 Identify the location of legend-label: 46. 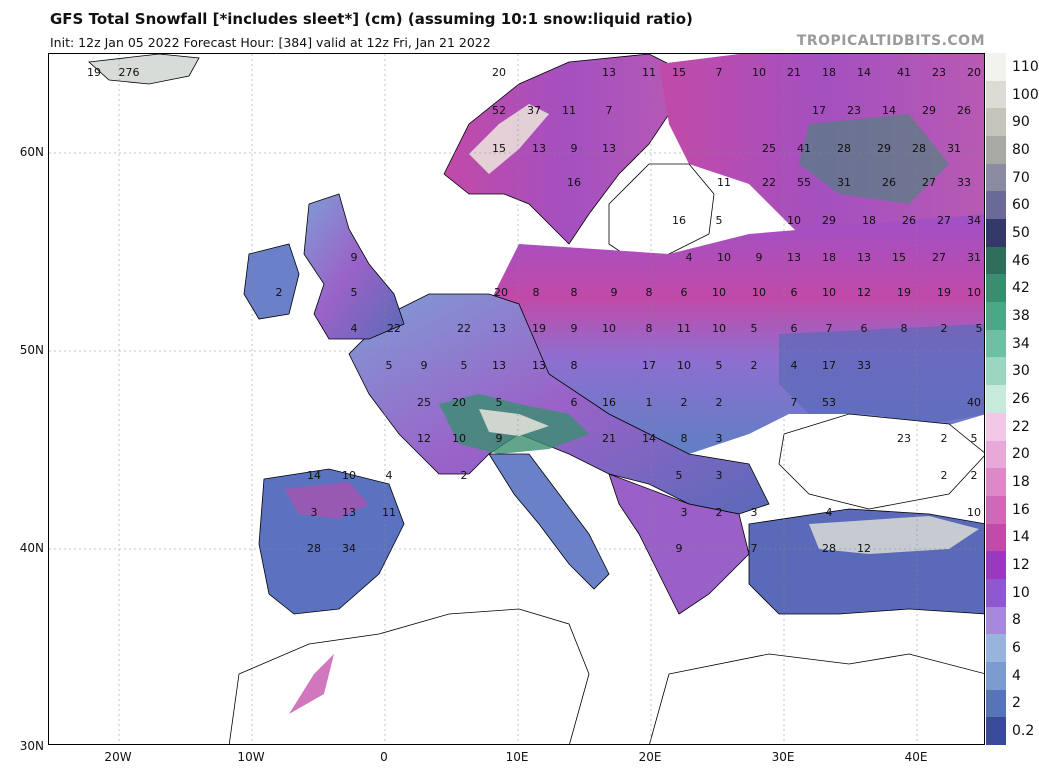
(1021, 260).